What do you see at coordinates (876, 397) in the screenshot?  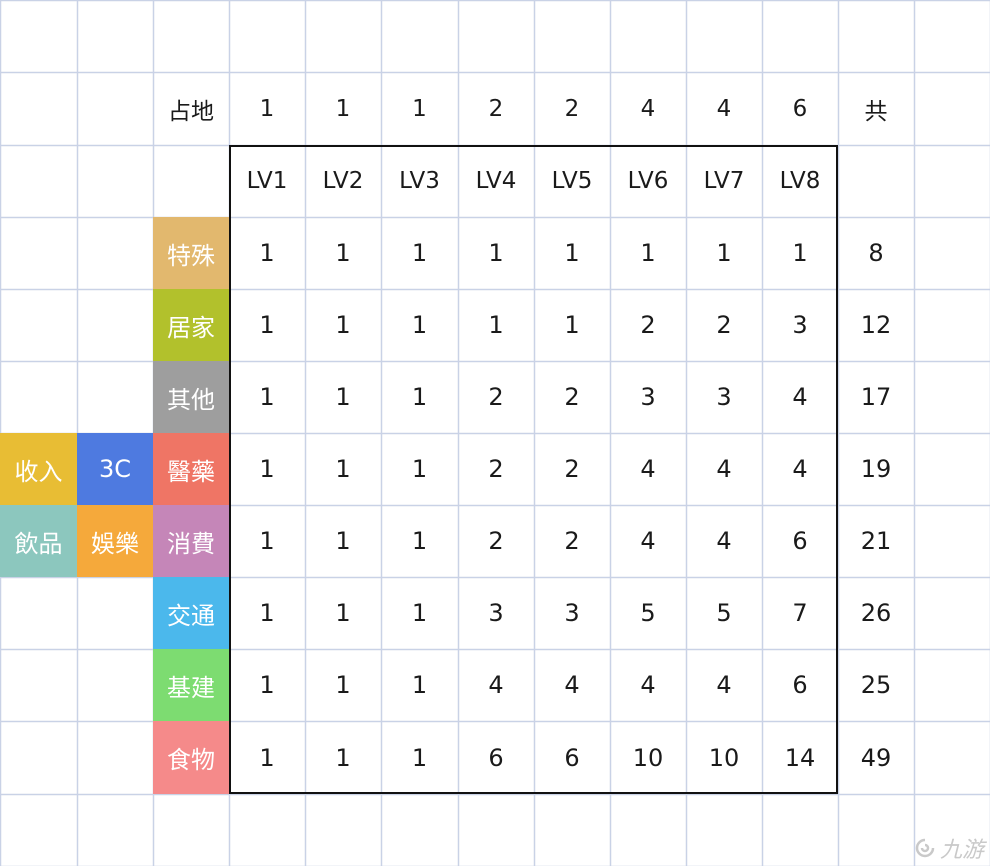 I see `row-total: 17` at bounding box center [876, 397].